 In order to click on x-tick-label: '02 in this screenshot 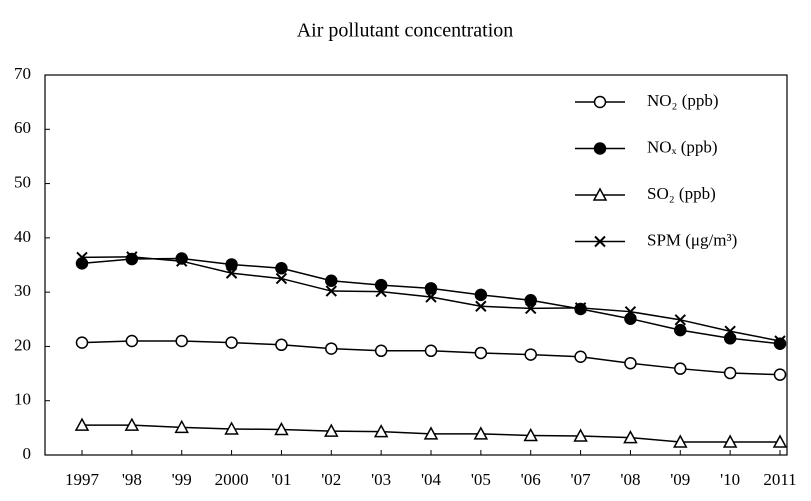, I will do `click(331, 479)`.